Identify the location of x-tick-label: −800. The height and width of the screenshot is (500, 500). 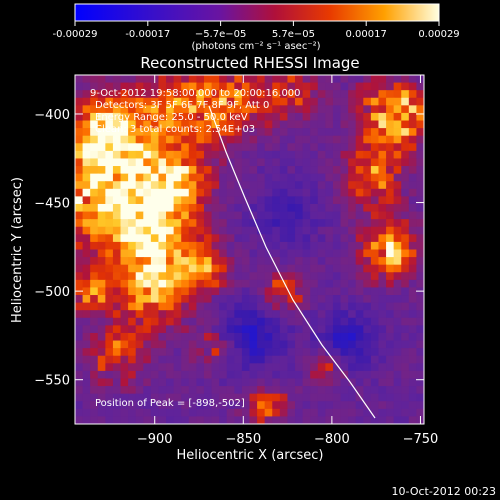
(332, 439).